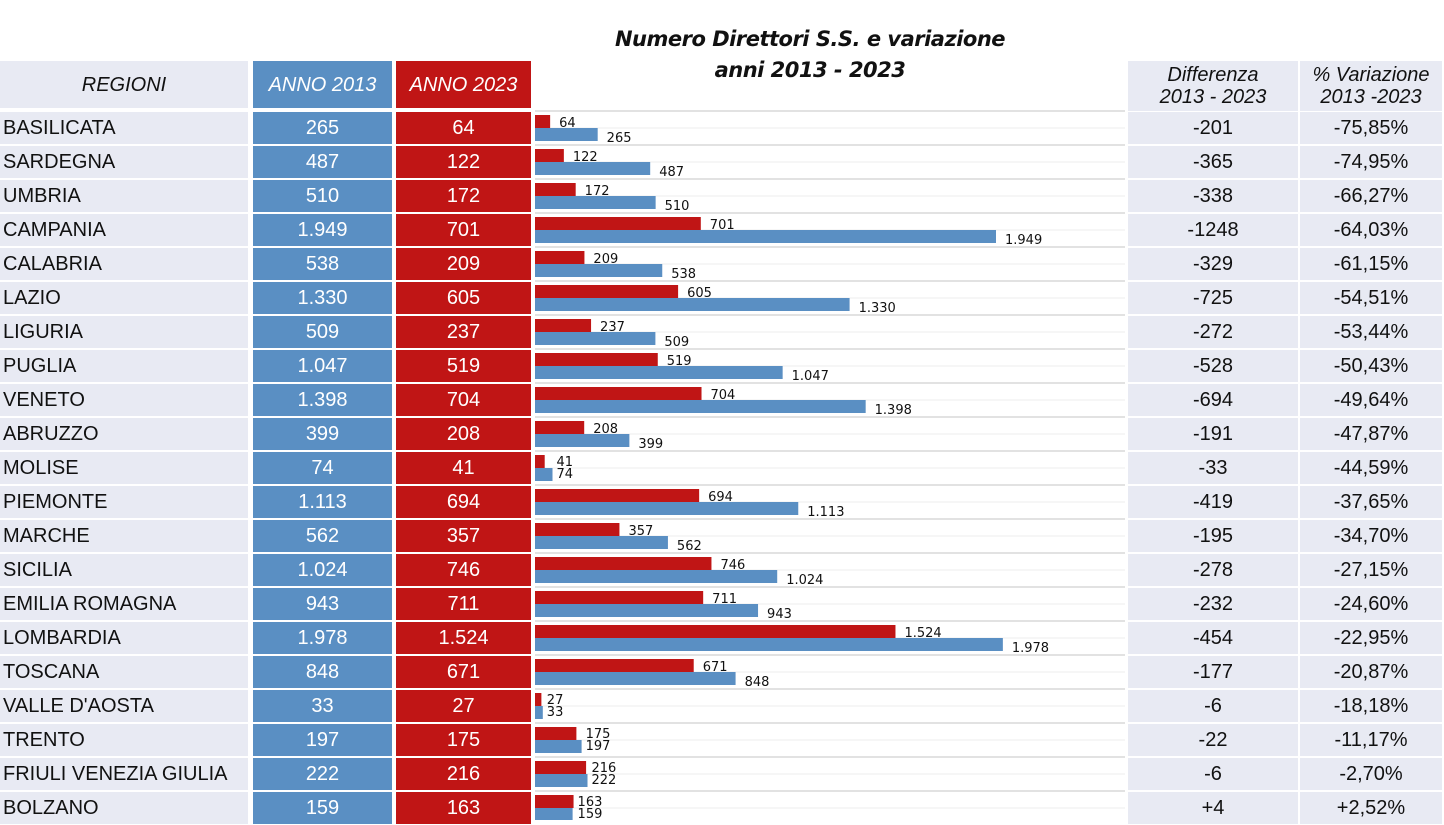 This screenshot has height=825, width=1444. I want to click on bar-label-2013: 222, so click(604, 780).